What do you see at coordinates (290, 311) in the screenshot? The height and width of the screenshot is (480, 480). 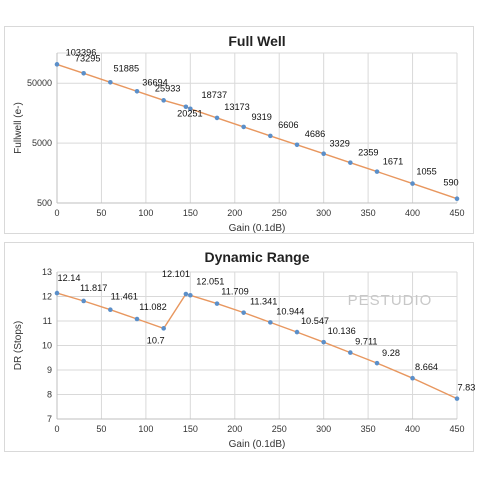 I see `data-label: 10.944` at bounding box center [290, 311].